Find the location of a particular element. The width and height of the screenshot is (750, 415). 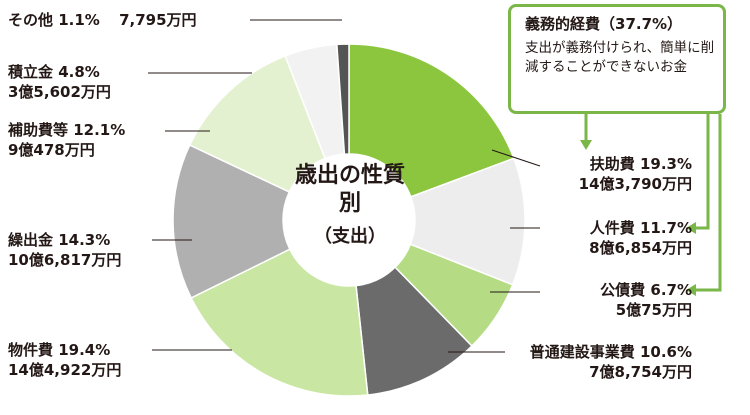

connector-fujo-arrow is located at coordinates (586, 145).